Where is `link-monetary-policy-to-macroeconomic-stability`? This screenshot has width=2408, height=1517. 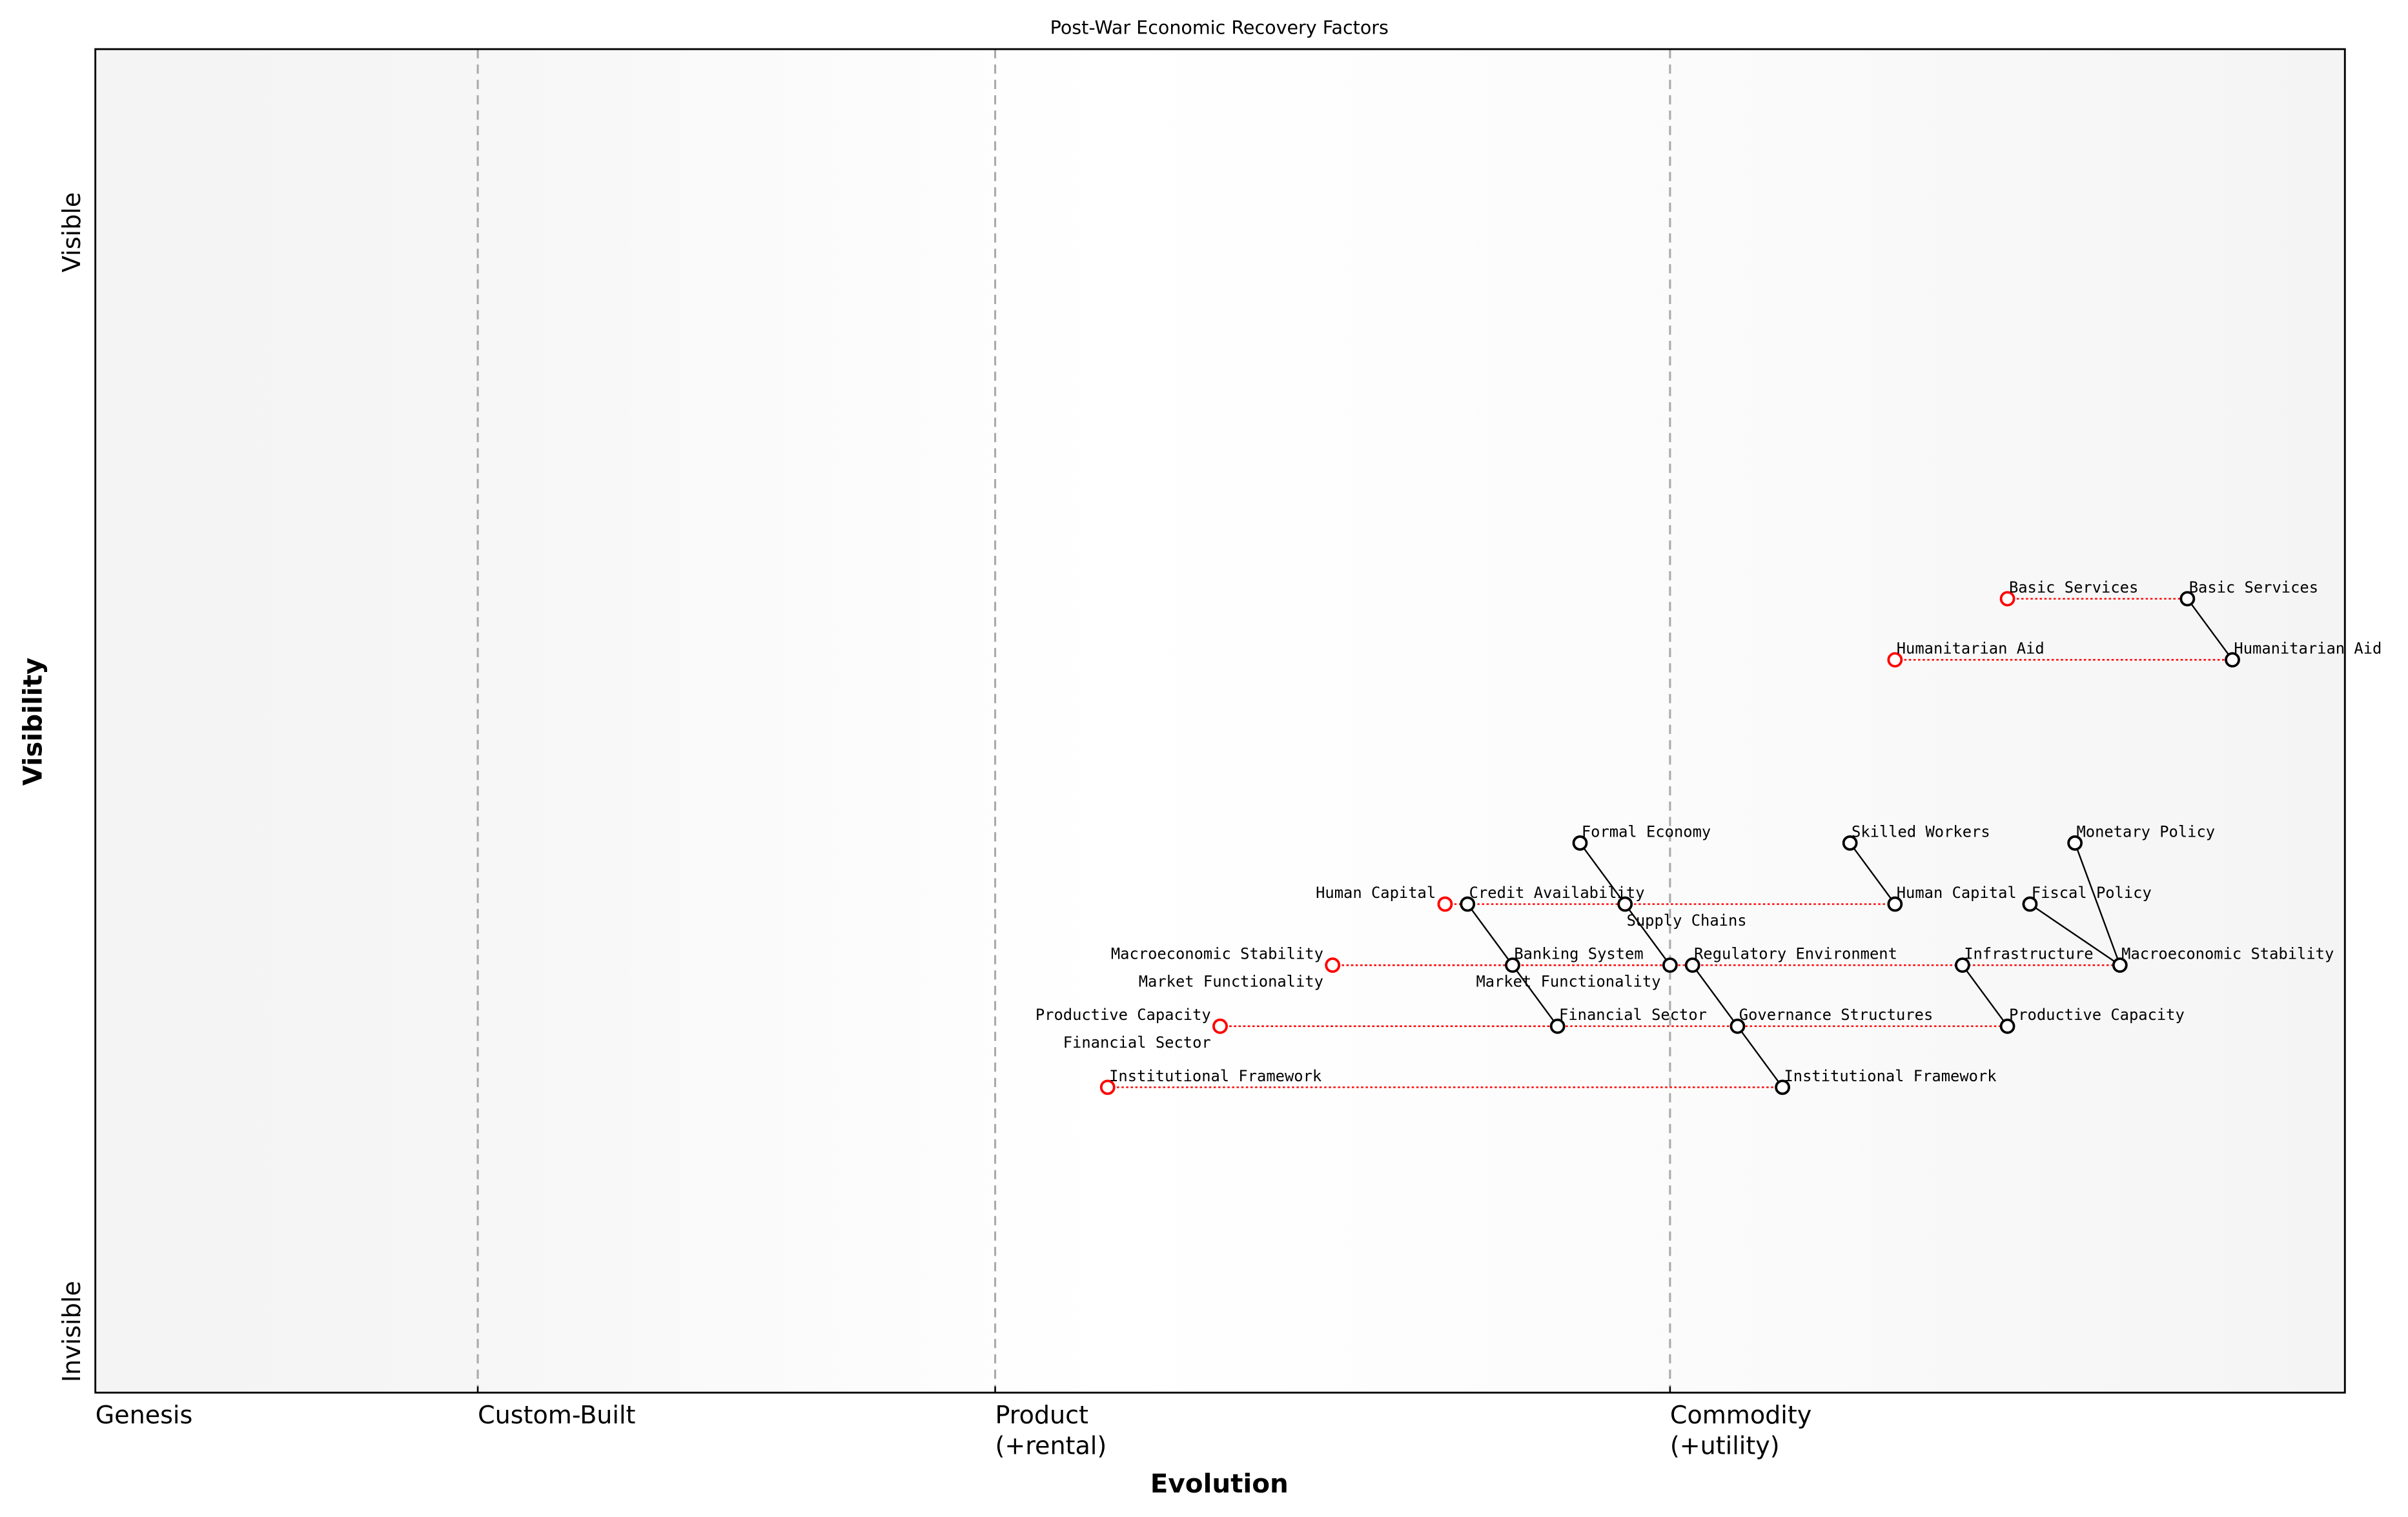 link-monetary-policy-to-macroeconomic-stability is located at coordinates (2097, 904).